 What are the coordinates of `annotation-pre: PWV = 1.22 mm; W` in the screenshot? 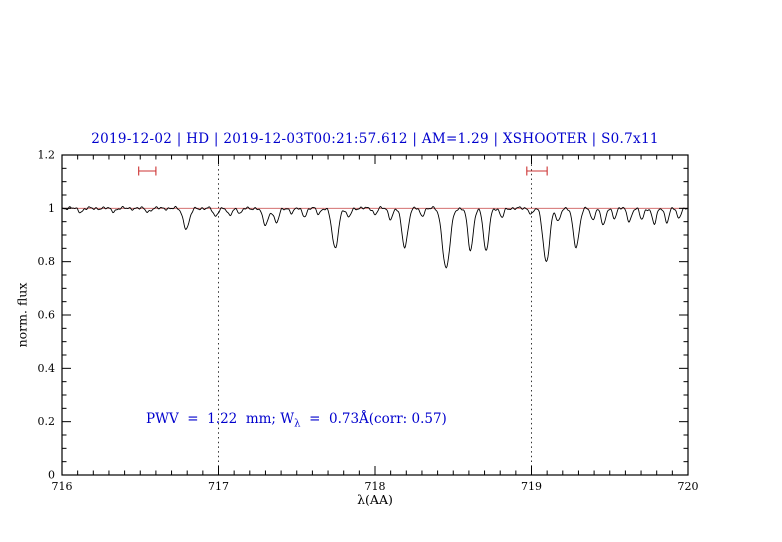 It's located at (220, 419).